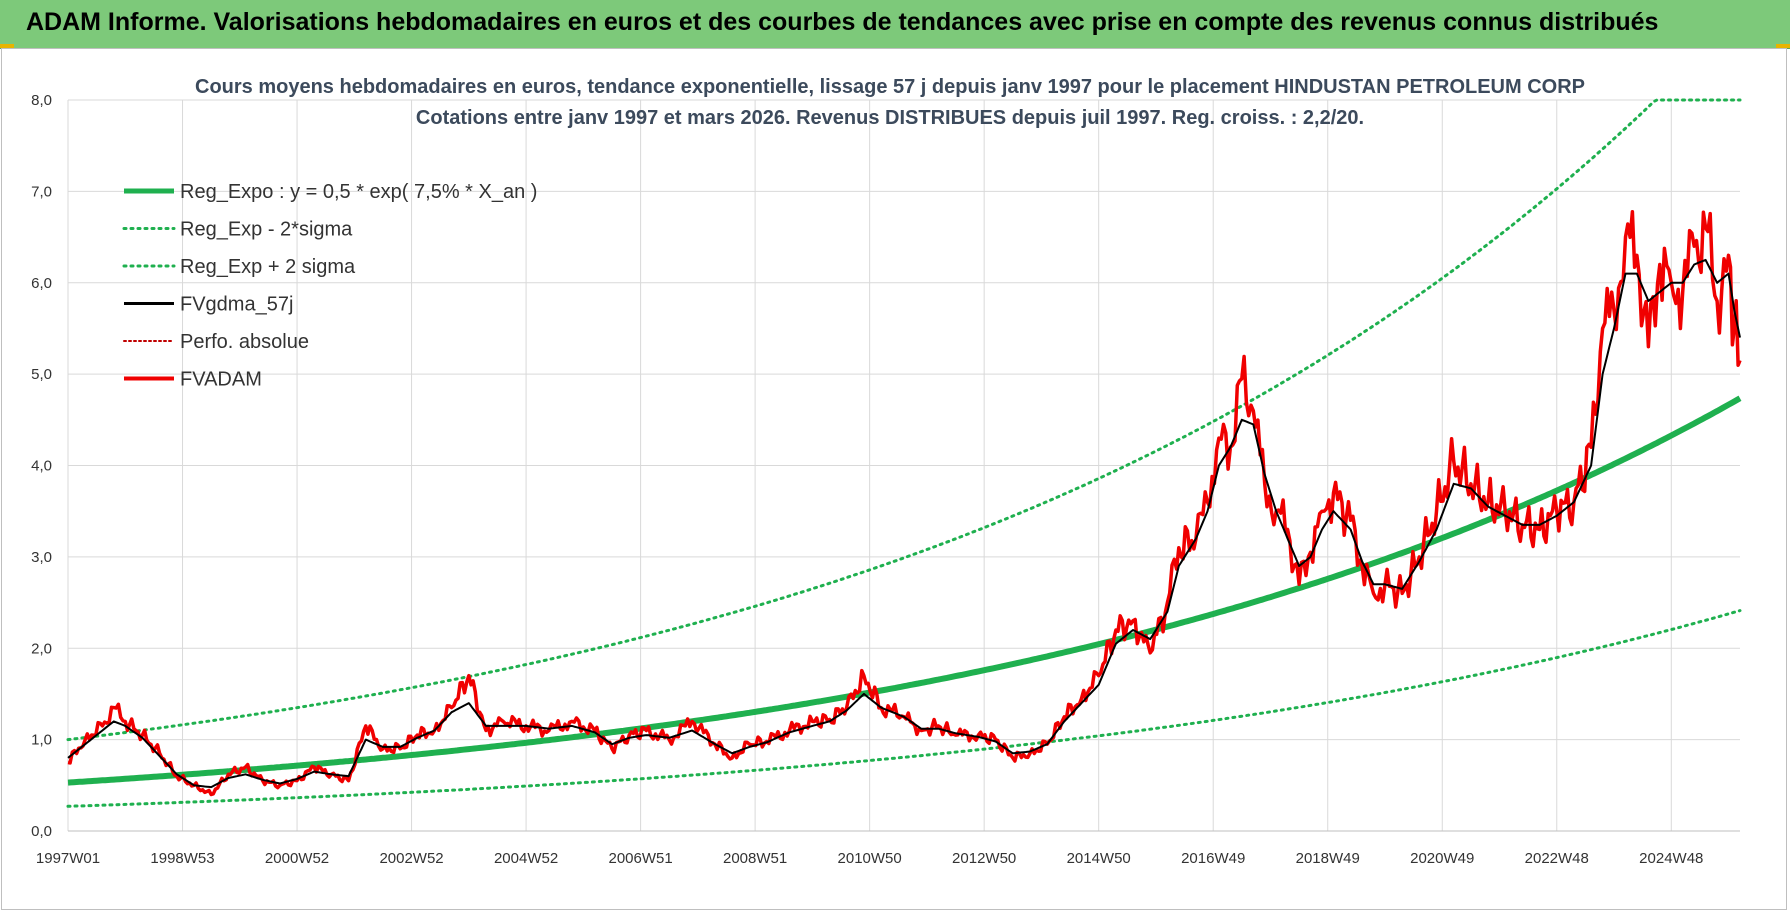 This screenshot has height=912, width=1790. I want to click on y-tick-label: 1,0, so click(41, 740).